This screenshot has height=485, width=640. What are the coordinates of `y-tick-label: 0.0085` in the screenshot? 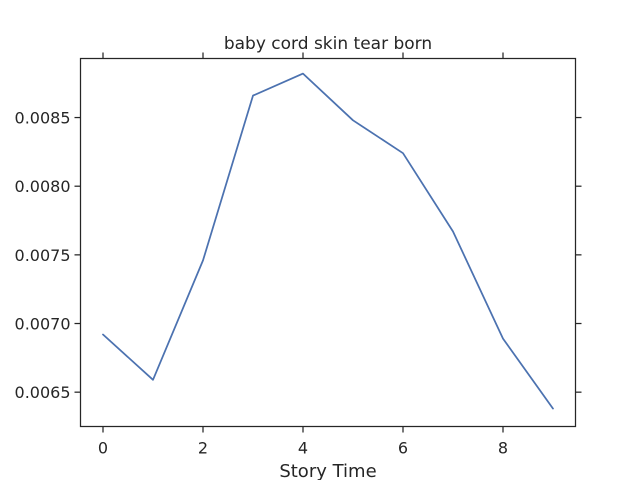 It's located at (43, 118).